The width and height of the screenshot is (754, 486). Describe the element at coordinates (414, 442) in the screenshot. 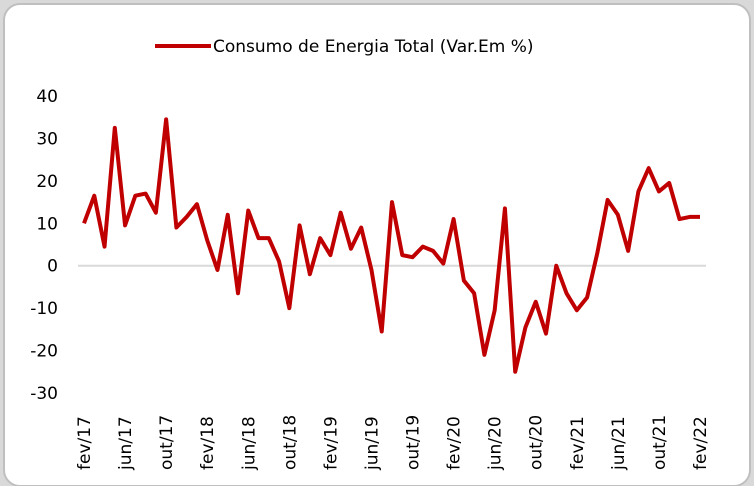

I see `x-tick-label: out/19` at that location.